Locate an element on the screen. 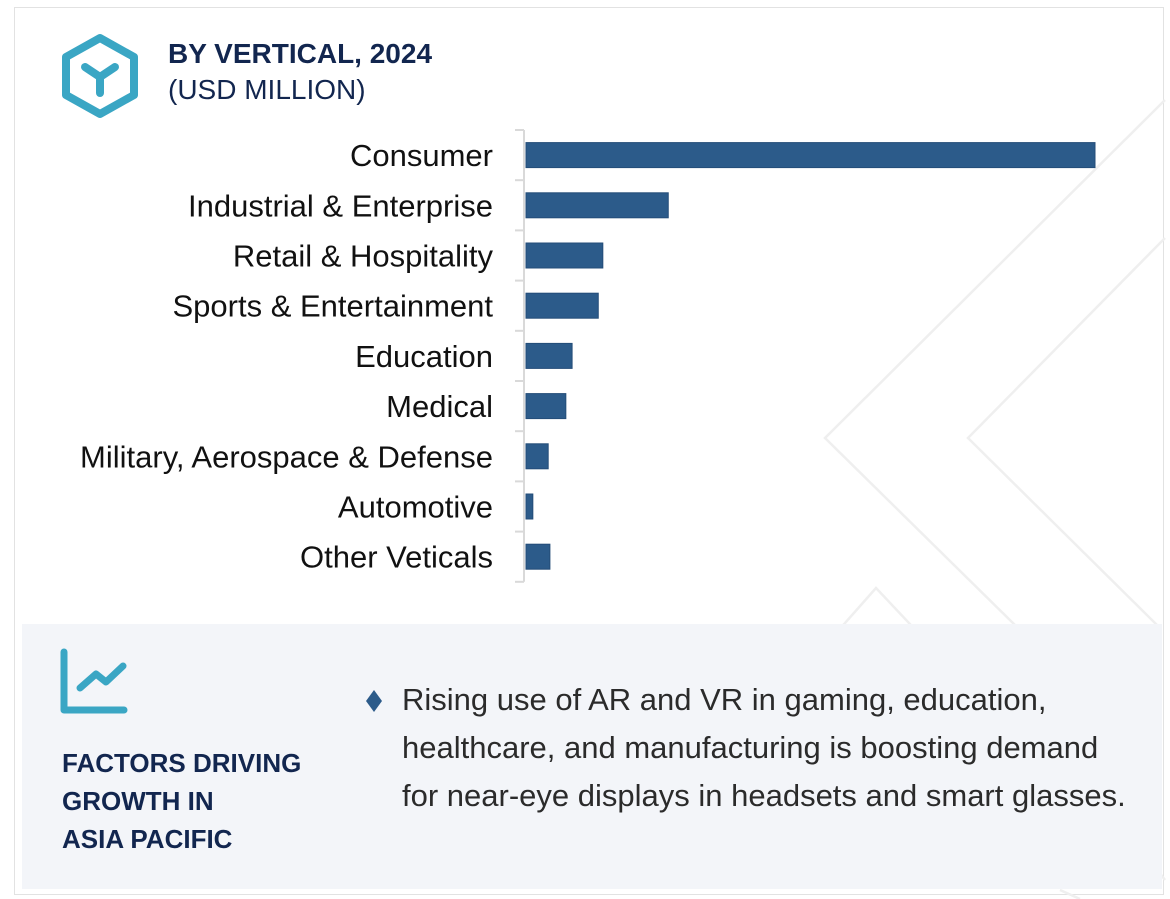 The height and width of the screenshot is (899, 1170). factors-title-line: ASIA PACIFIC is located at coordinates (147, 839).